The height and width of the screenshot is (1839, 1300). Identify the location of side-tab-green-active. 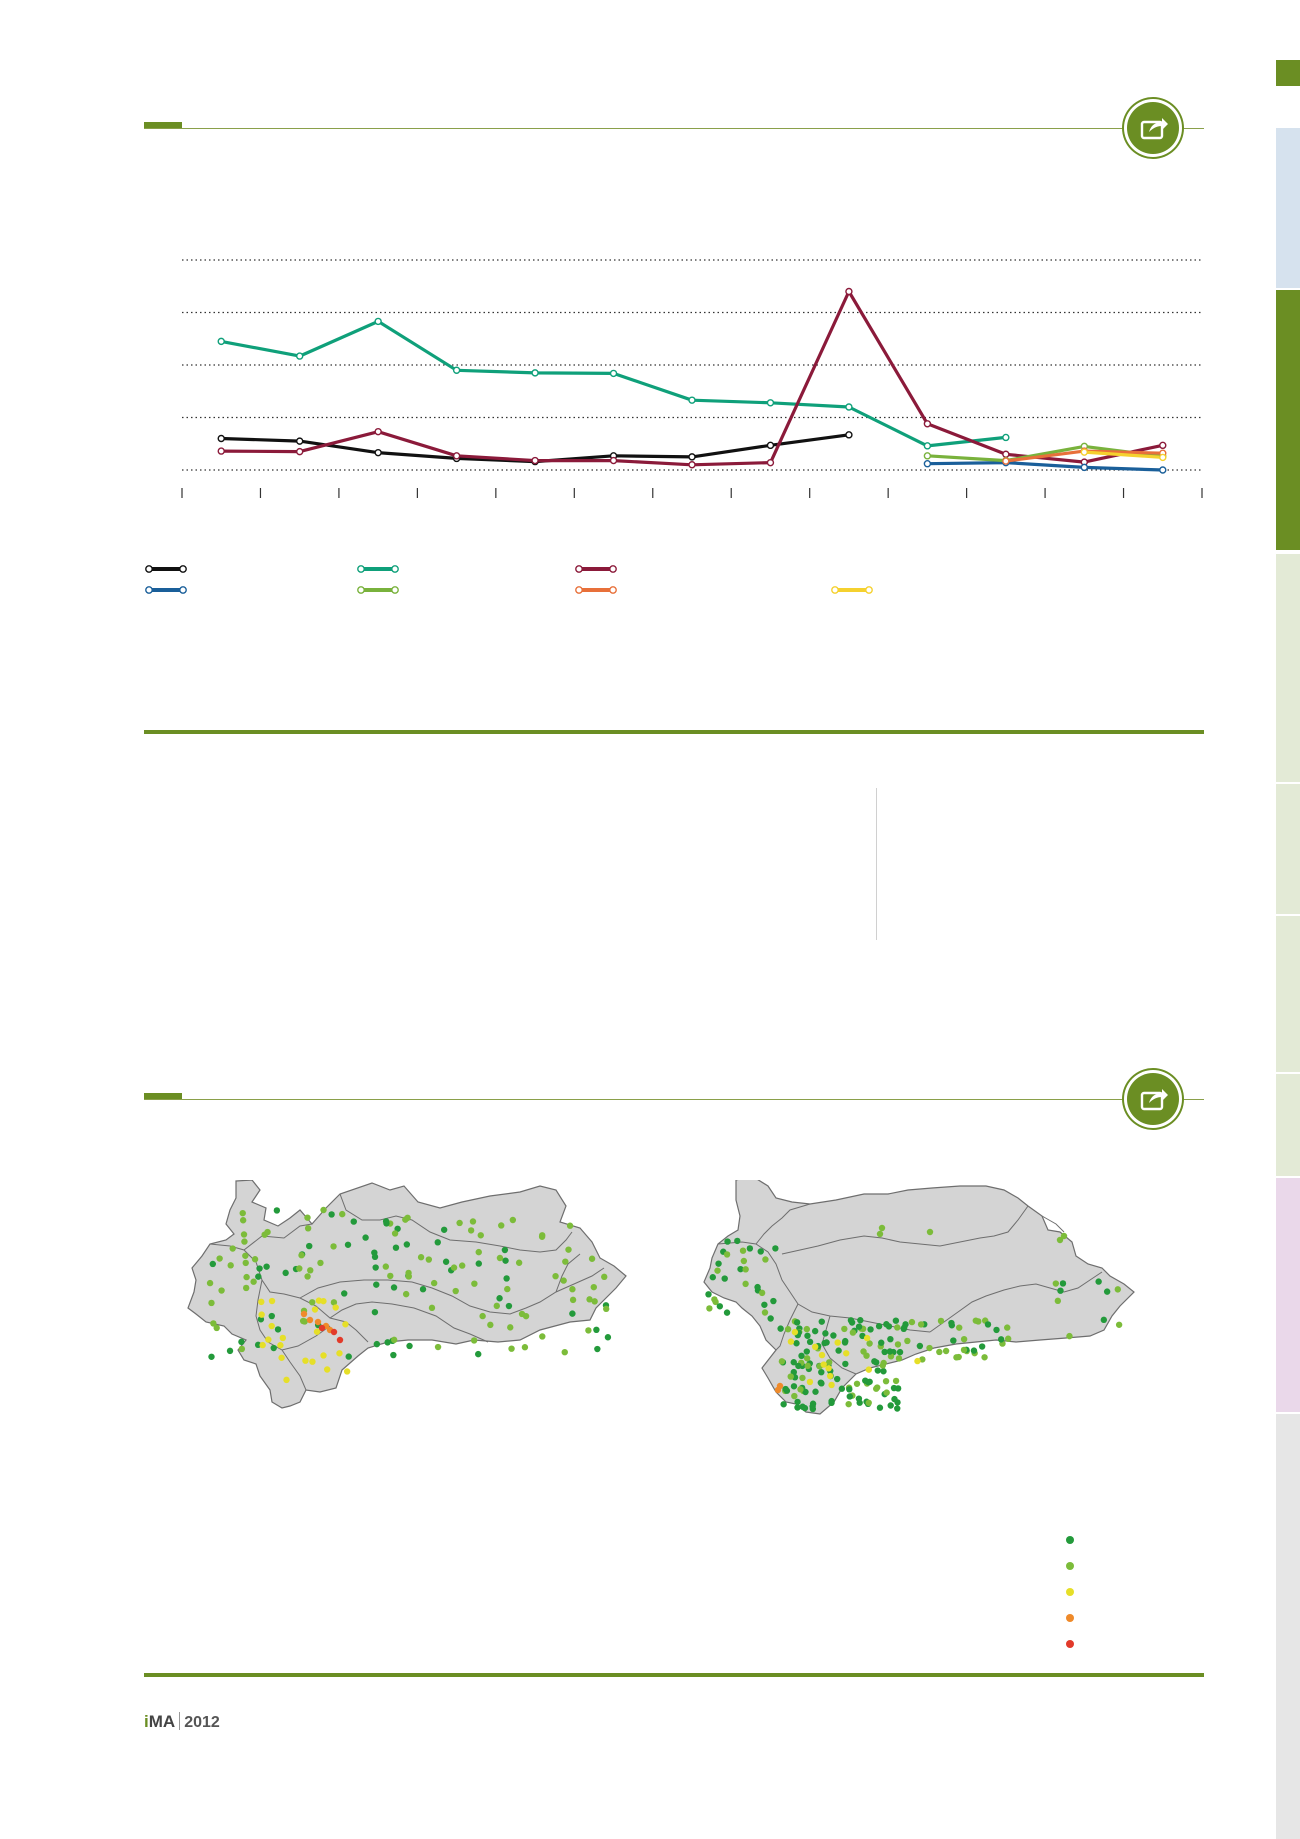
(1288, 419).